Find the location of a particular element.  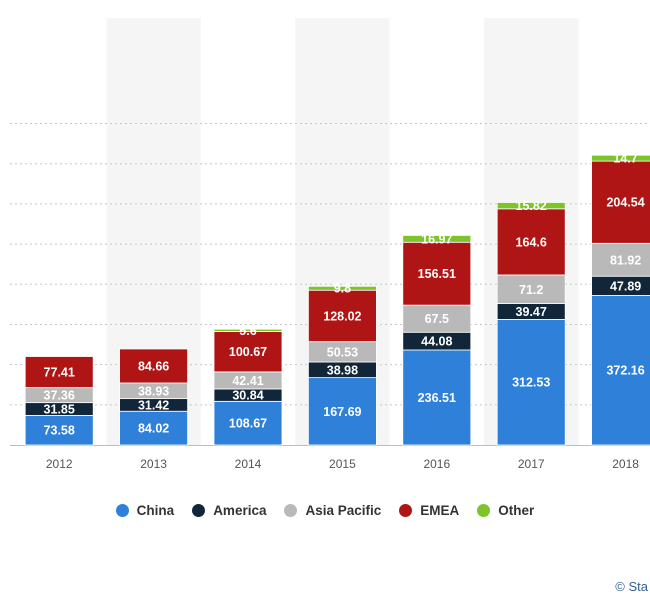

data-label: 67.5 is located at coordinates (437, 319).